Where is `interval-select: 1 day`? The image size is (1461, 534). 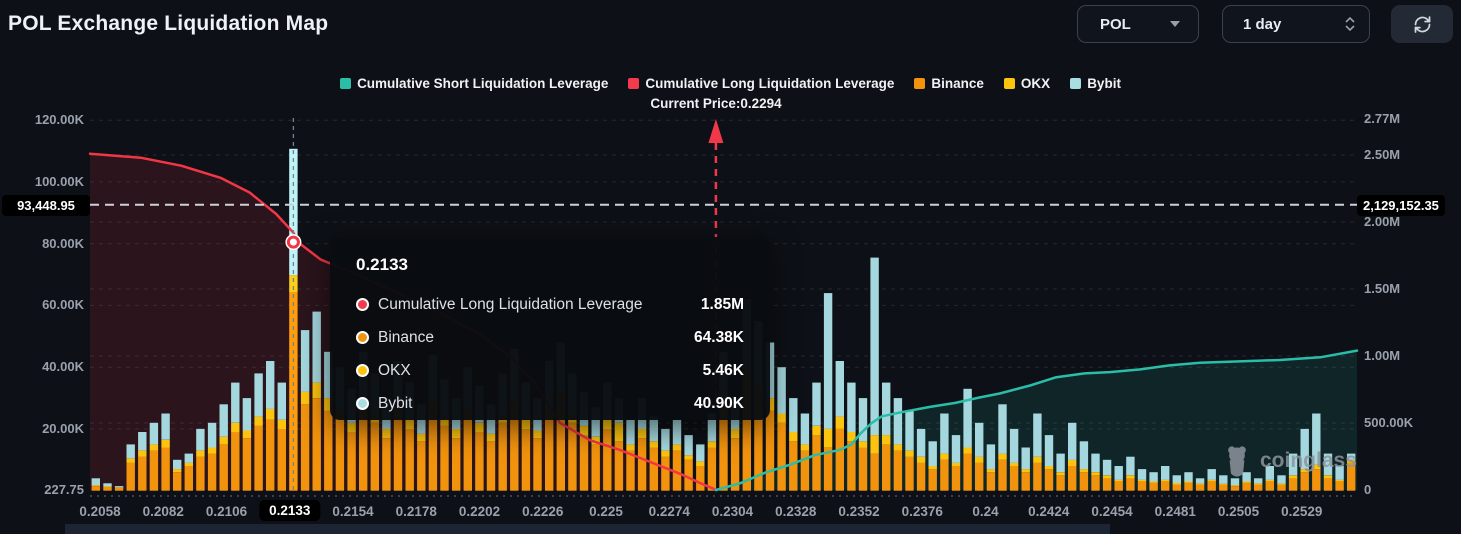
interval-select: 1 day is located at coordinates (1296, 24).